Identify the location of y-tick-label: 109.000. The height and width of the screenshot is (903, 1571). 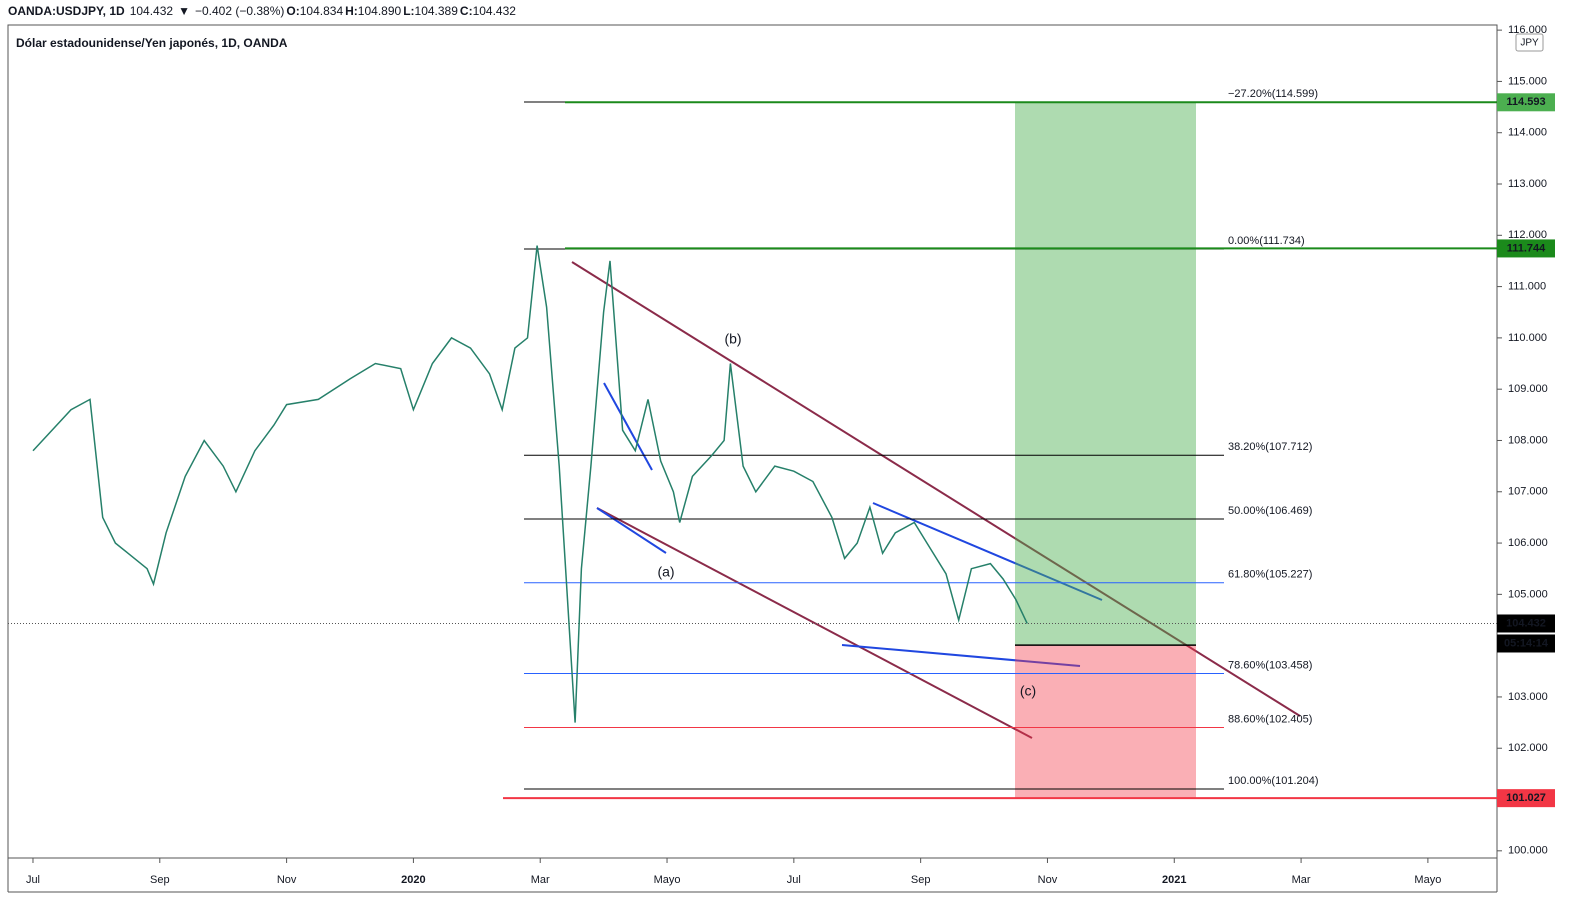
(1528, 389).